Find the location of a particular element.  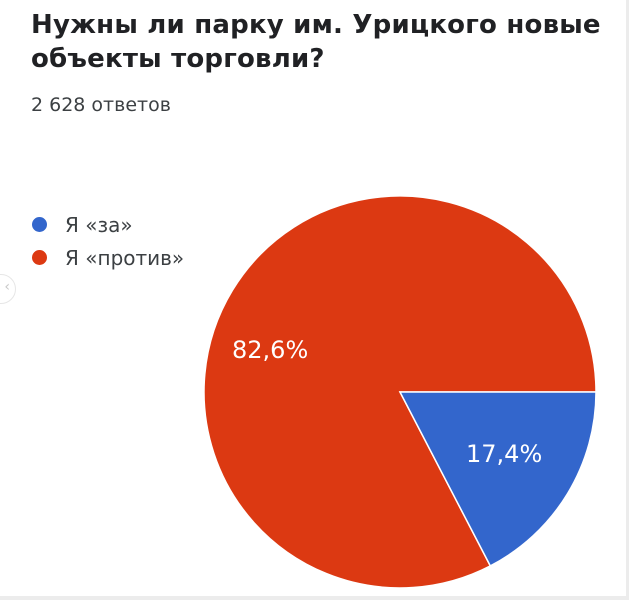

legend-dot-blue-icon is located at coordinates (39, 224).